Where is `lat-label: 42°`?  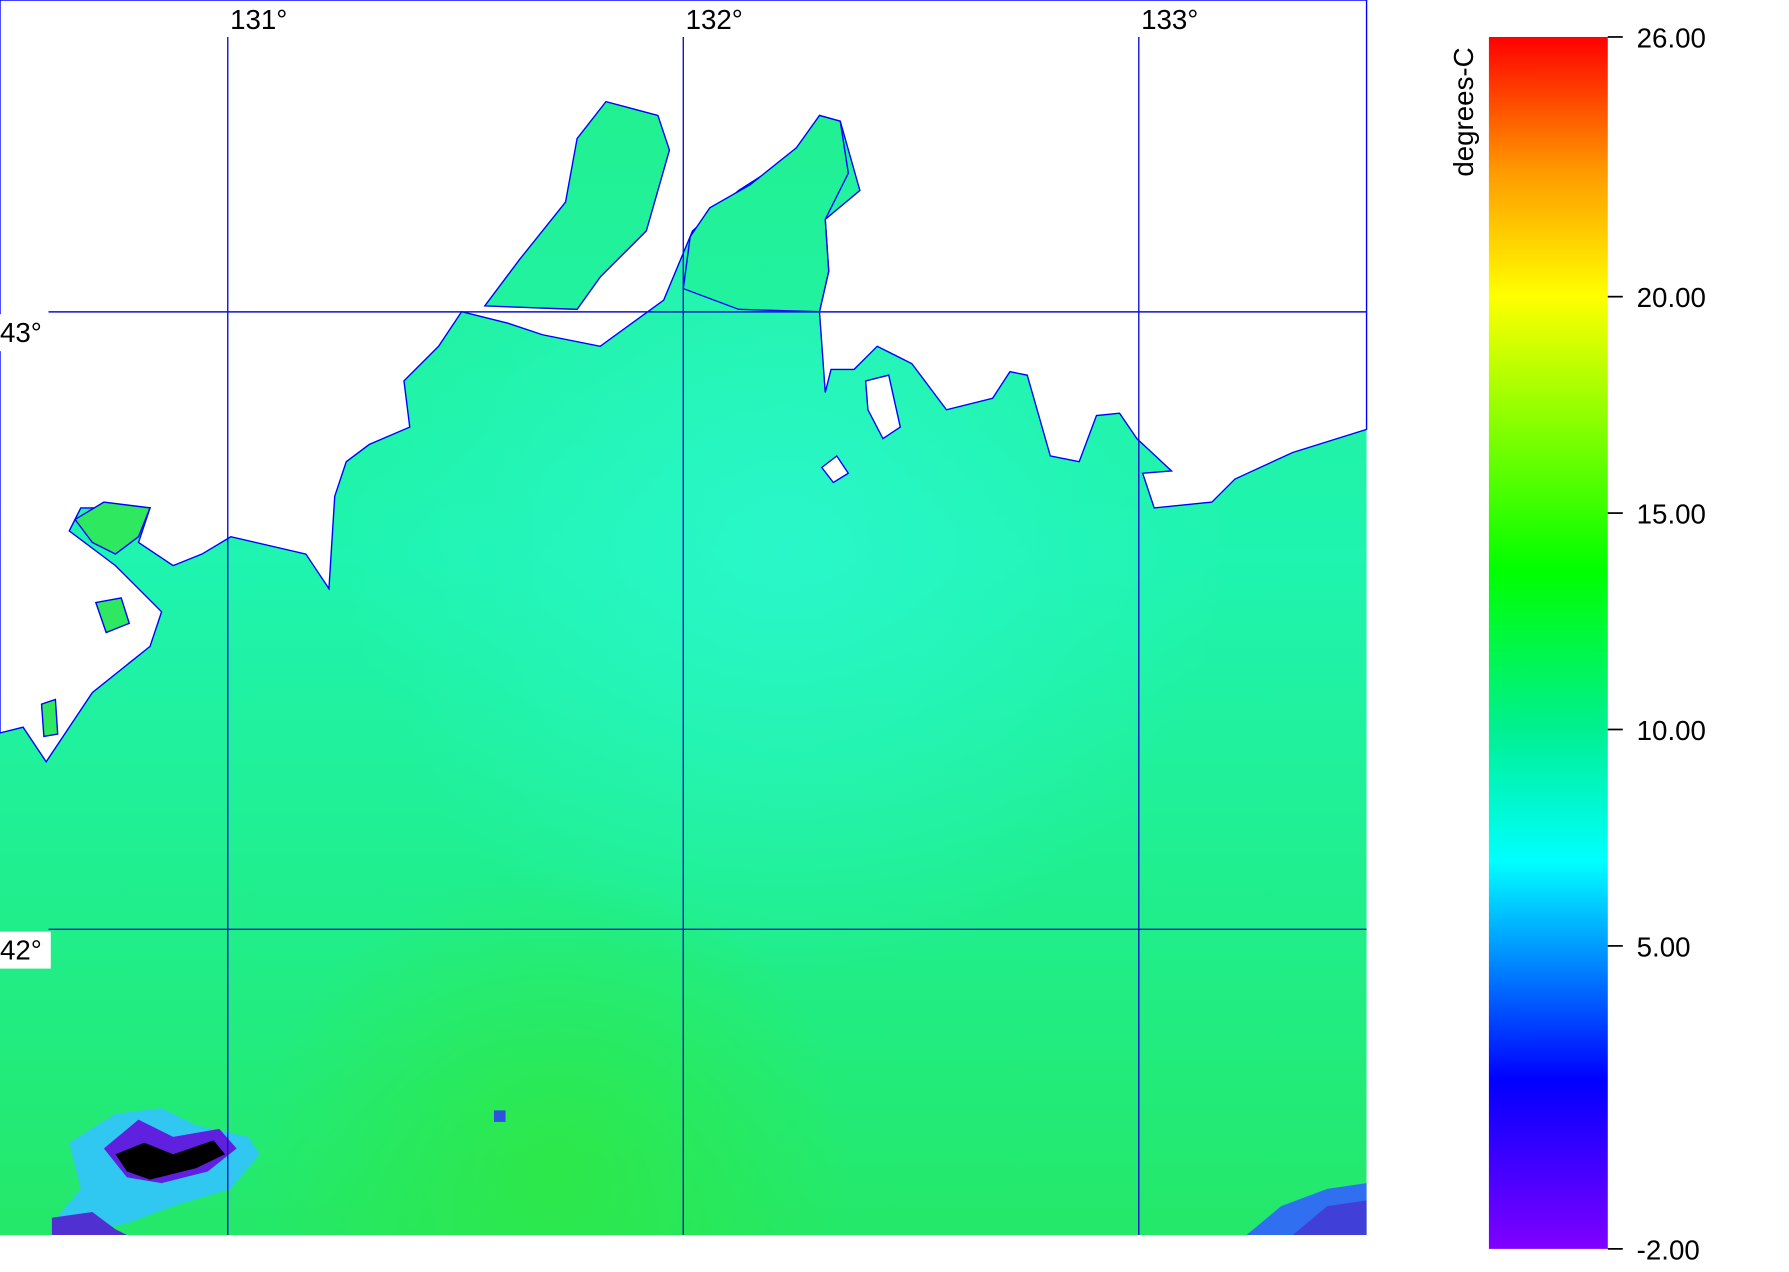 lat-label: 42° is located at coordinates (21, 949).